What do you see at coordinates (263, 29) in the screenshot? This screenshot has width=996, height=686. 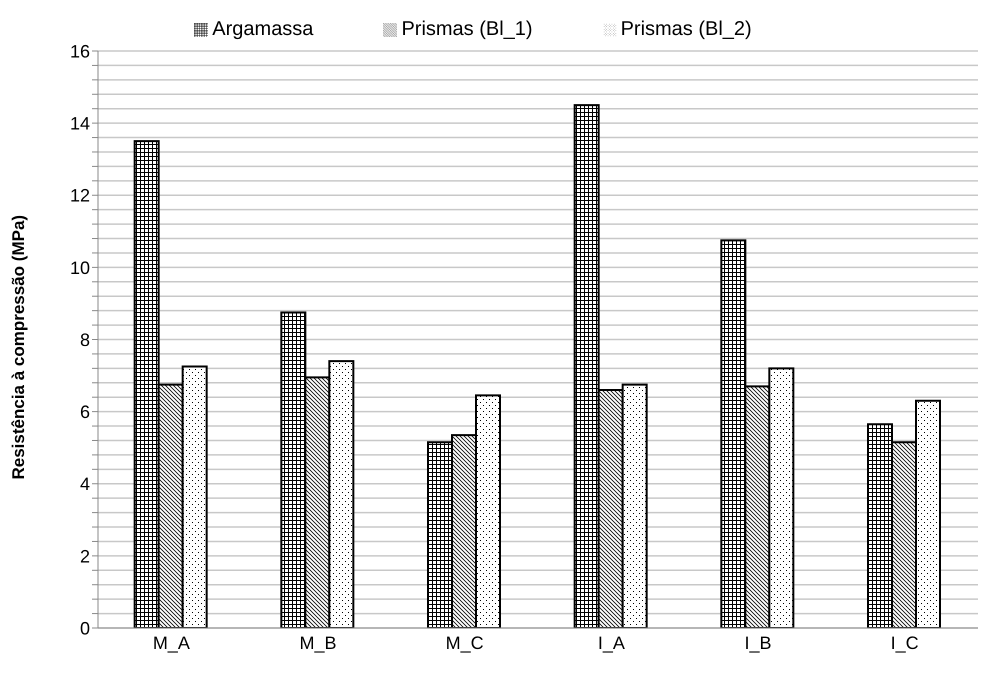 I see `legend-label: Argamassa` at bounding box center [263, 29].